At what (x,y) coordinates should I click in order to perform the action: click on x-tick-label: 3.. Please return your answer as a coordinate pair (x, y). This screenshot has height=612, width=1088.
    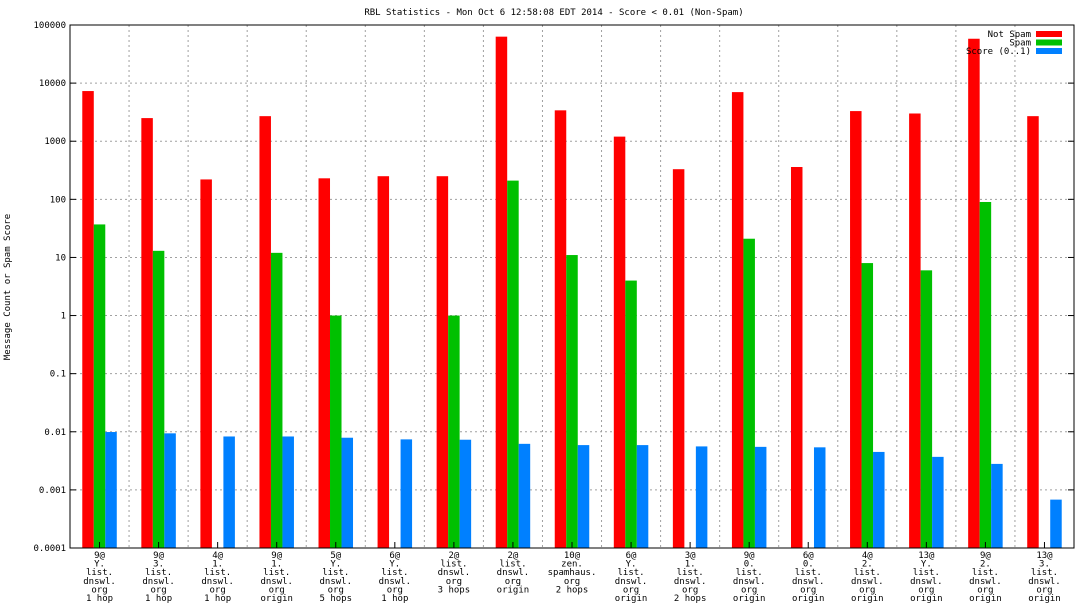
    Looking at the image, I should click on (1044, 565).